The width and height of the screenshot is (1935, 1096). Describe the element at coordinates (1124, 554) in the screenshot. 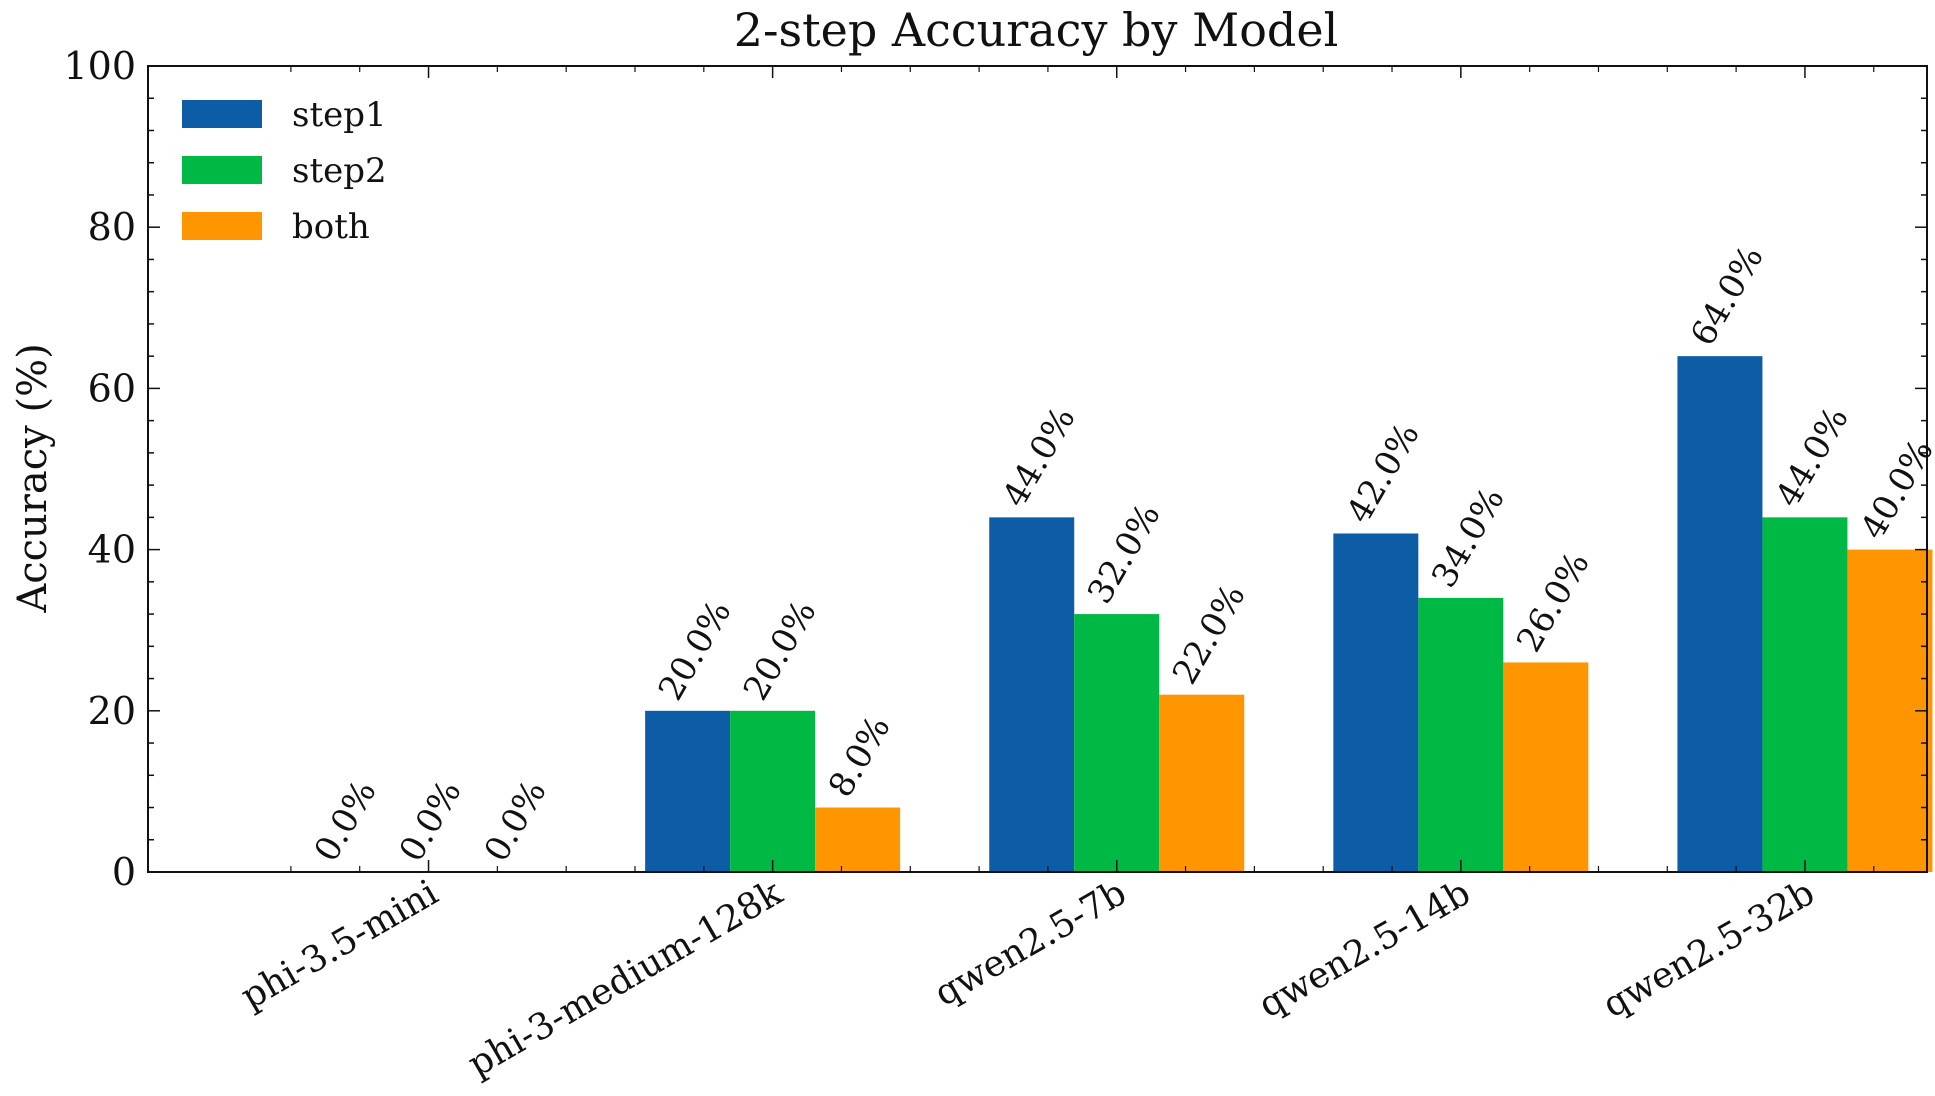

I see `data-label-step2-qwen2.5-7b: 32.0%` at that location.